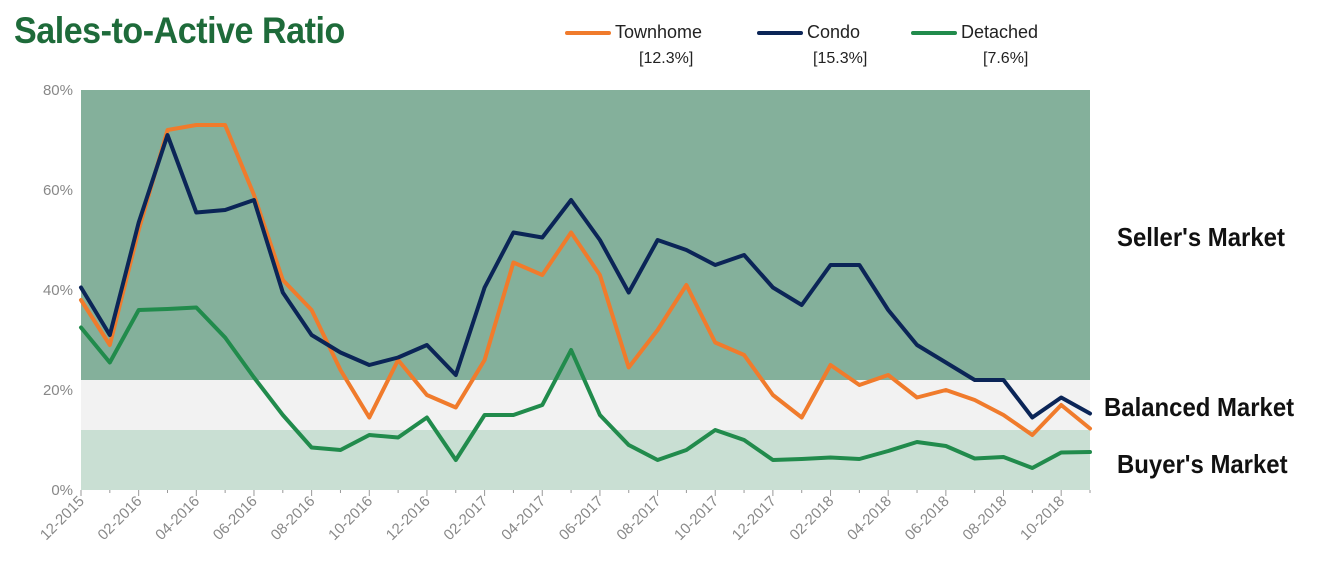 This screenshot has width=1332, height=586. What do you see at coordinates (588, 33) in the screenshot?
I see `legend-line-townhome` at bounding box center [588, 33].